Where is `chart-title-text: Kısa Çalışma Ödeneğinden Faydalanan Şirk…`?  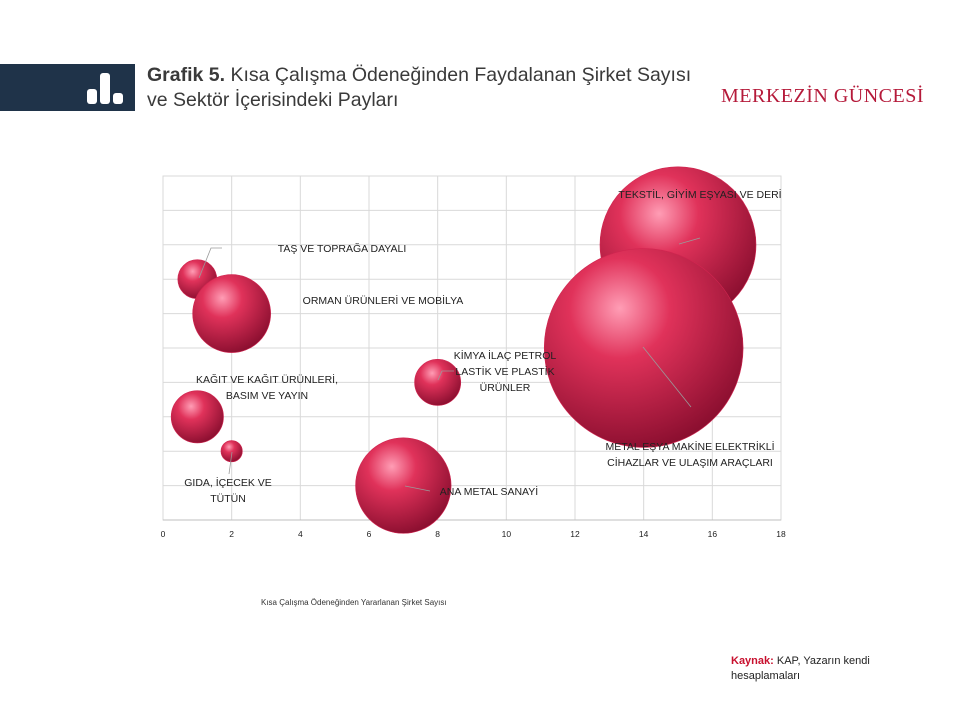 chart-title-text: Kısa Çalışma Ödeneğinden Faydalanan Şirk… is located at coordinates (419, 87).